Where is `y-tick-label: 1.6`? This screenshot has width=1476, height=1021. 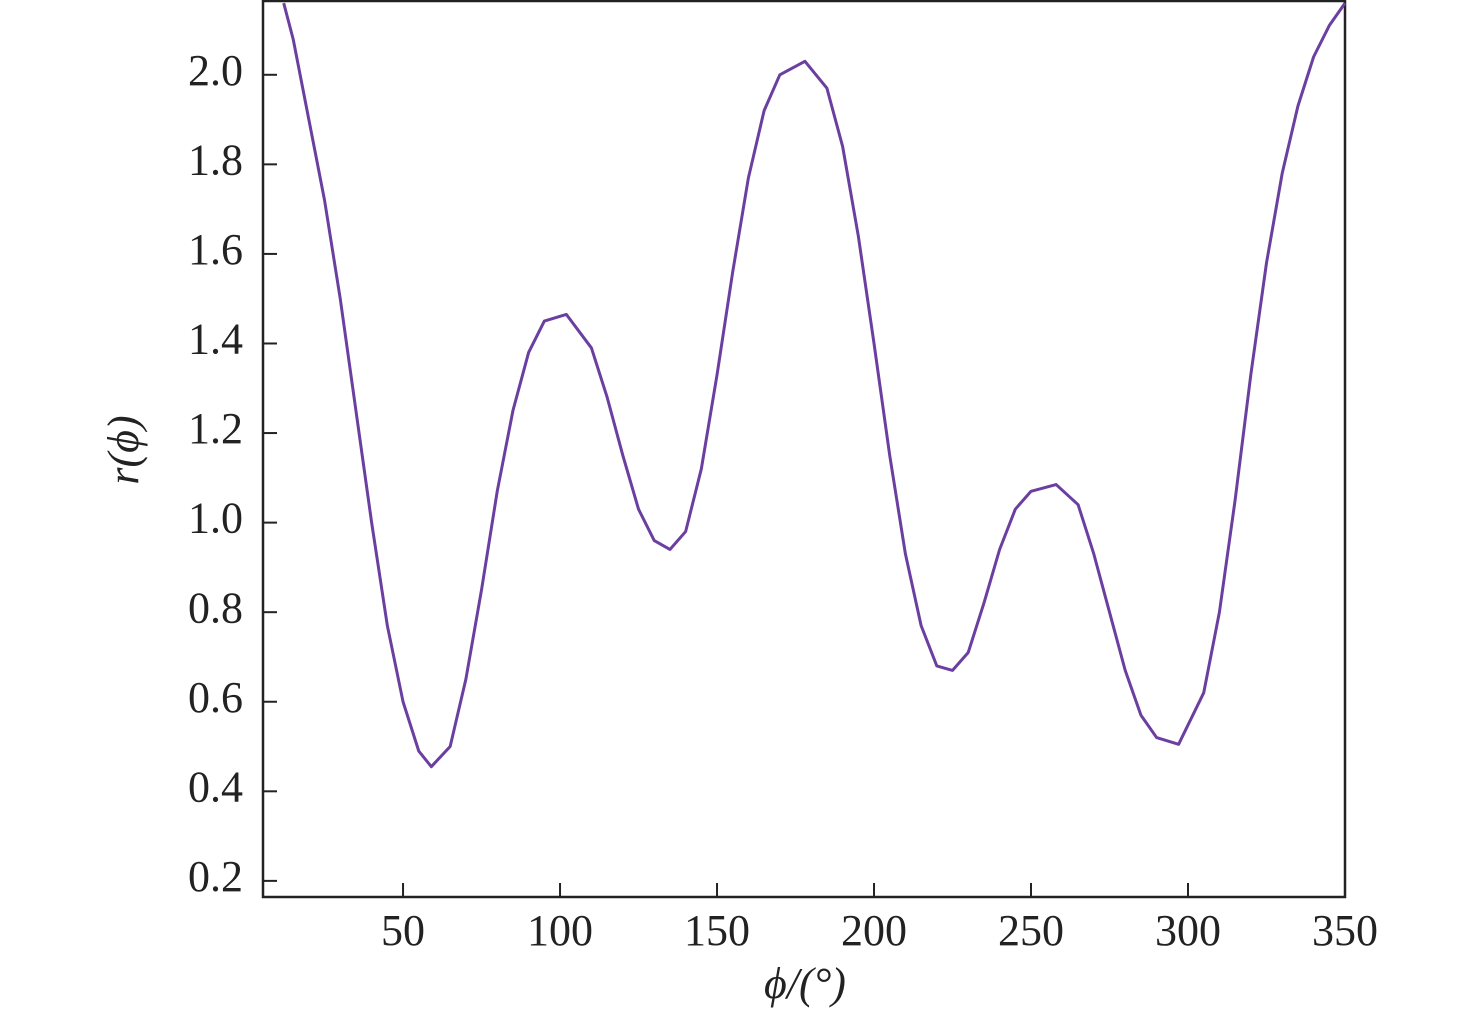 y-tick-label: 1.6 is located at coordinates (215, 249).